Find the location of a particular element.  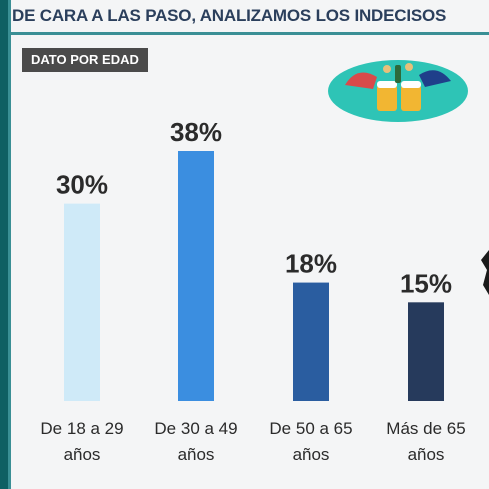

category-label-3-line-1: De 50 a 65 is located at coordinates (310, 428).